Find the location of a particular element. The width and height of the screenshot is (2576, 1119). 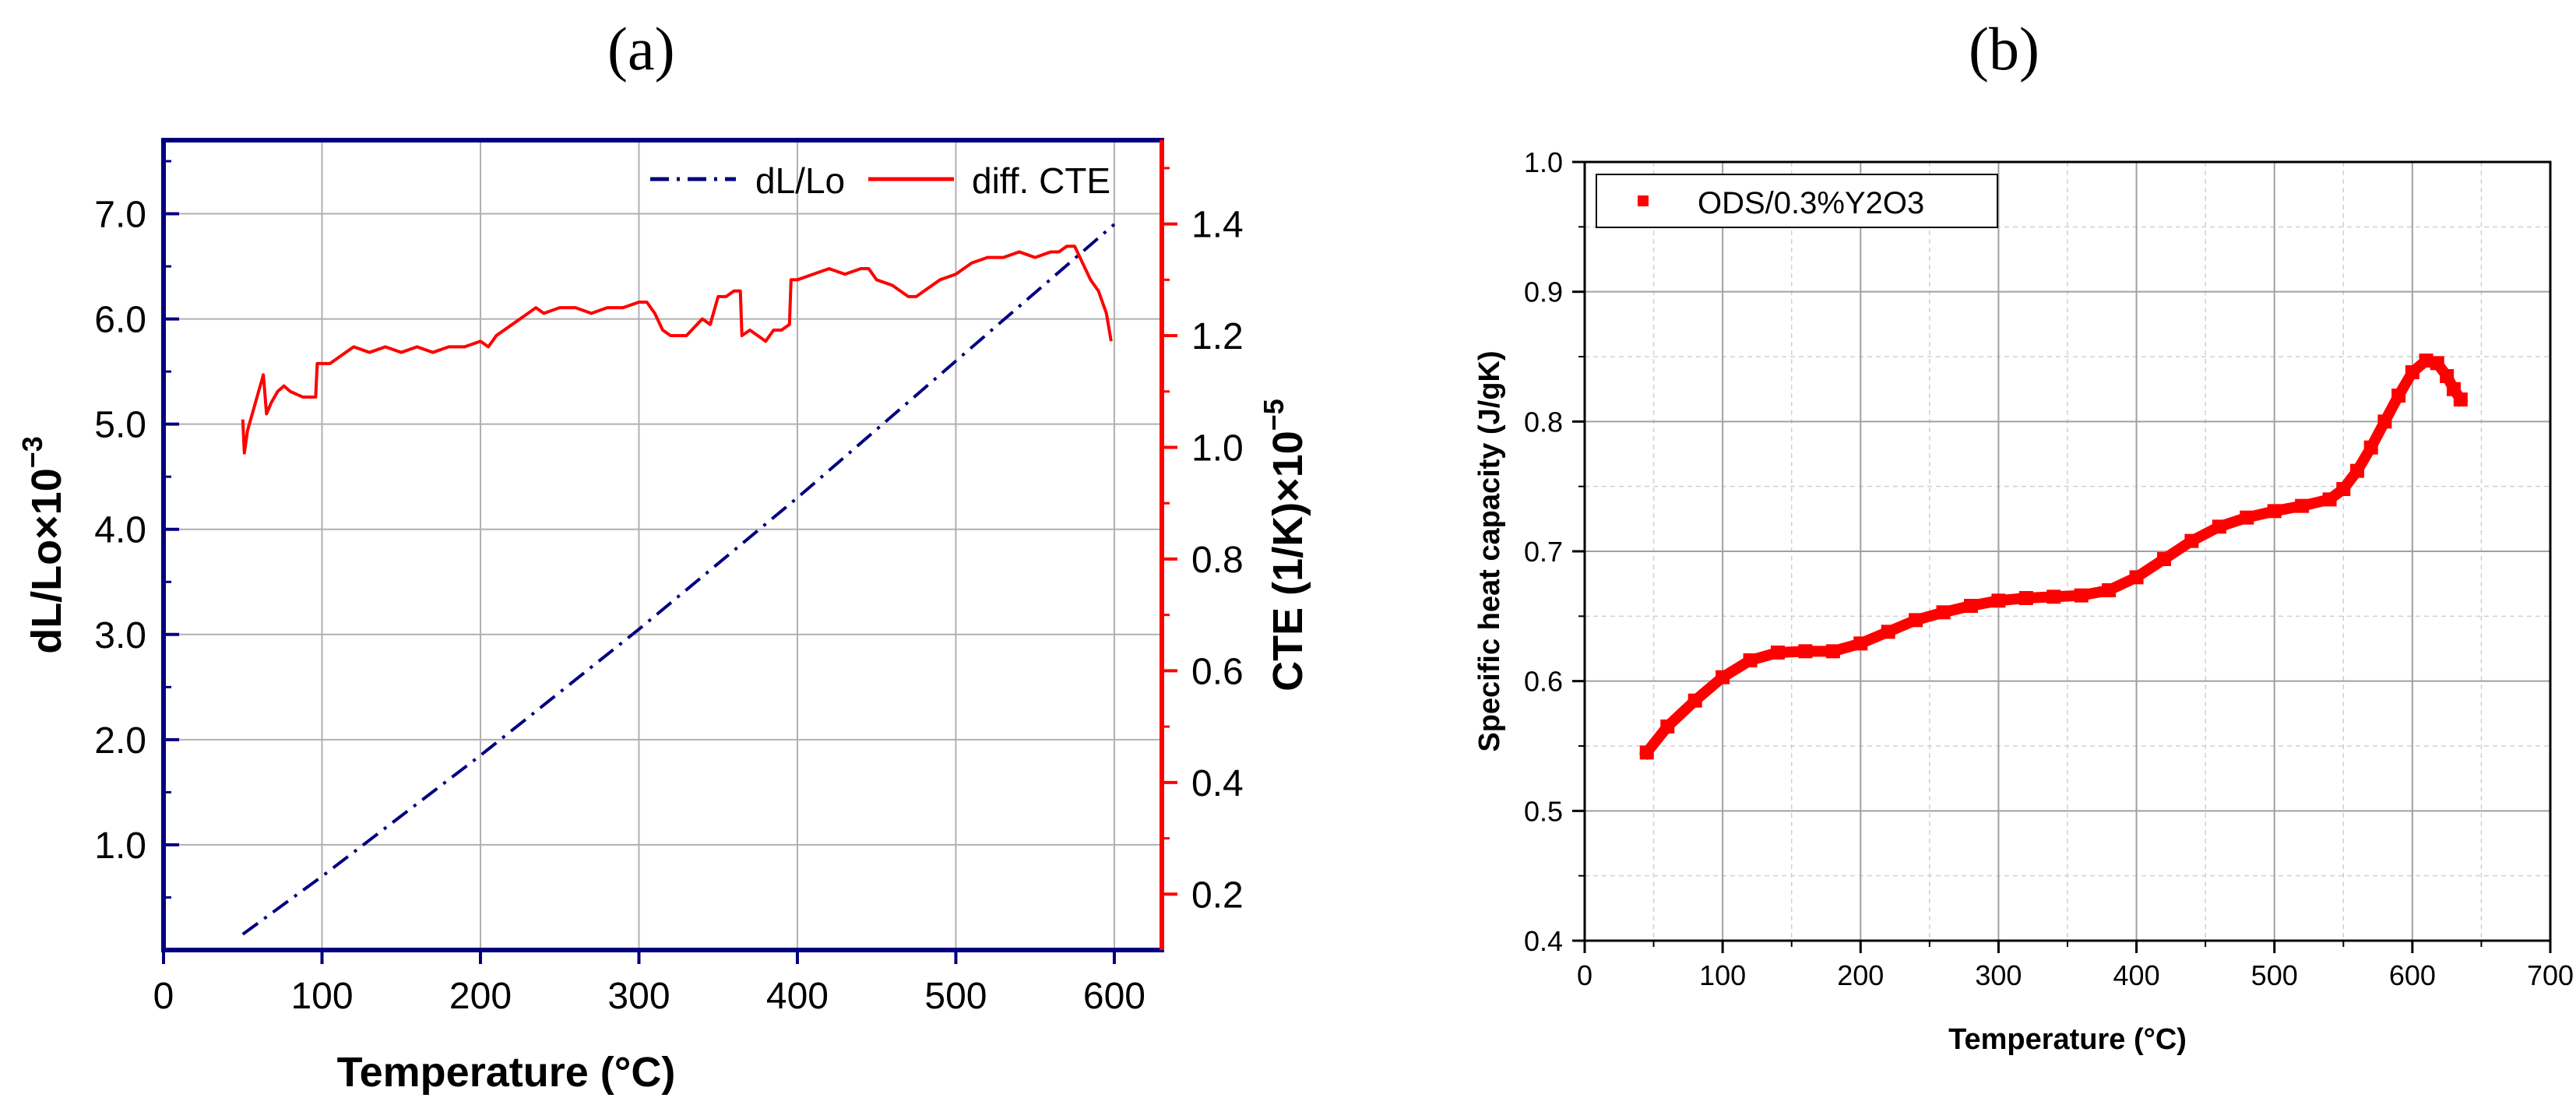

legend-cte-label: diff. CTE is located at coordinates (1041, 180).